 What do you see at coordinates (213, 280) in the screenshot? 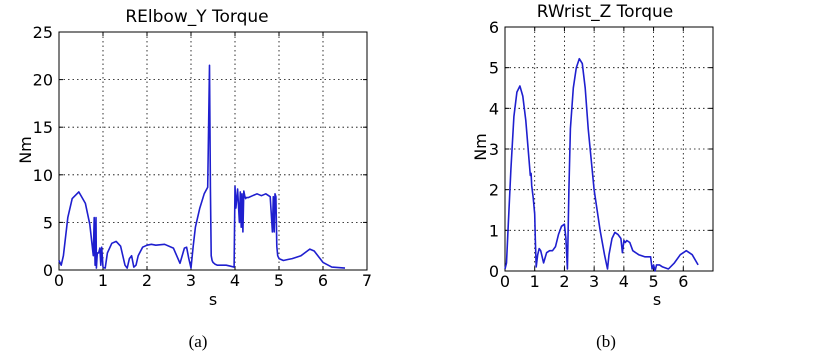
I see `chart-a-x-tick-labels: 0 1 2 3 4 5 6 7` at bounding box center [213, 280].